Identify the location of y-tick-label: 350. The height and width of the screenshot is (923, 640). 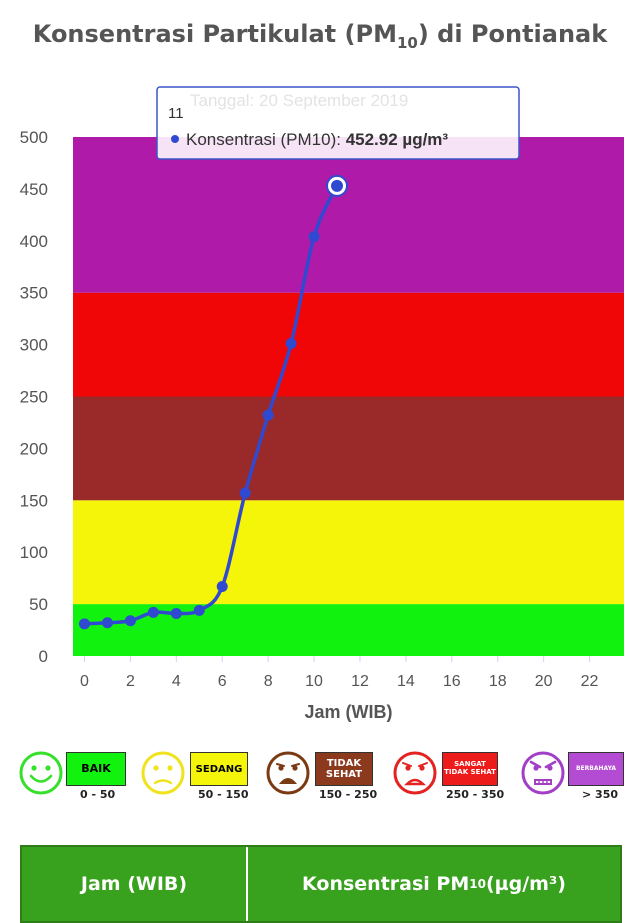
(34, 293).